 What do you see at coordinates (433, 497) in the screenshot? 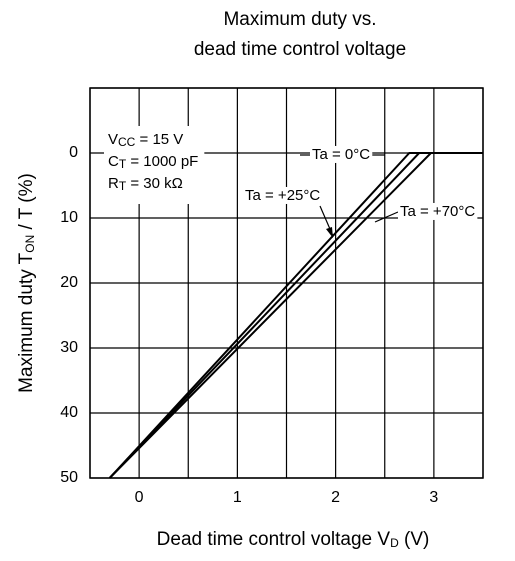
I see `x-tick-label: 3` at bounding box center [433, 497].